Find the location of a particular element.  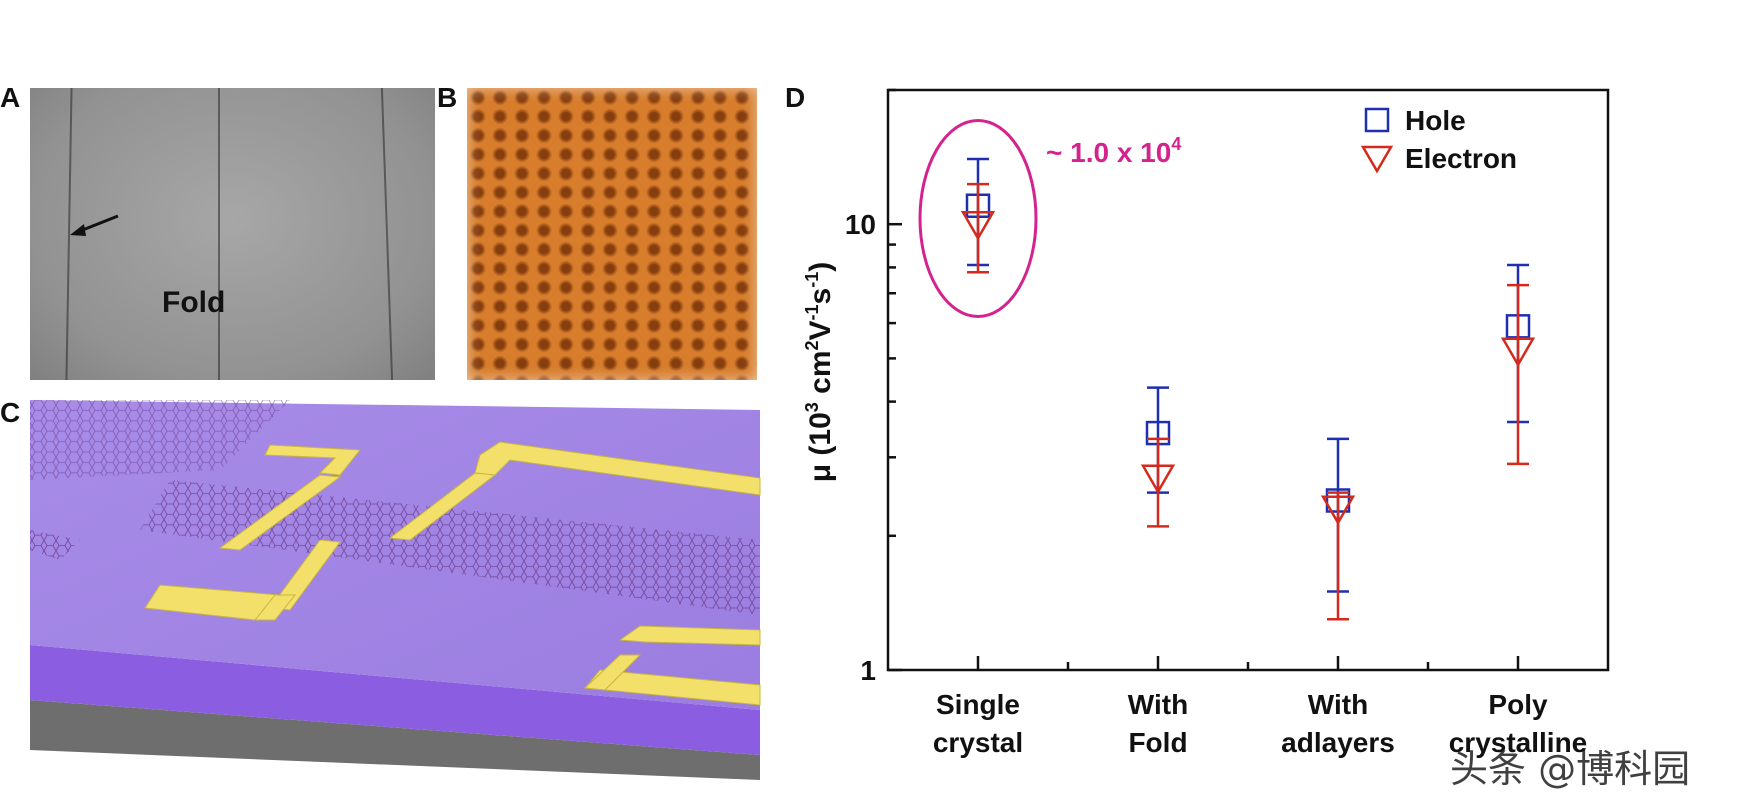

gold-electrodes is located at coordinates (452, 573).